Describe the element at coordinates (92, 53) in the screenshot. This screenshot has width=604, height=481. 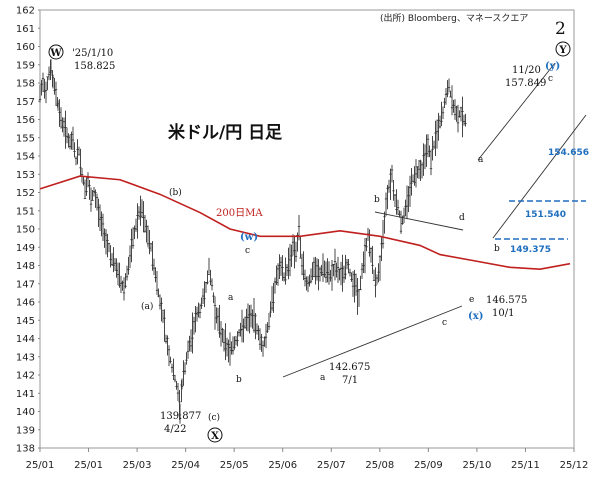
I see `w-date: '25/1/10` at that location.